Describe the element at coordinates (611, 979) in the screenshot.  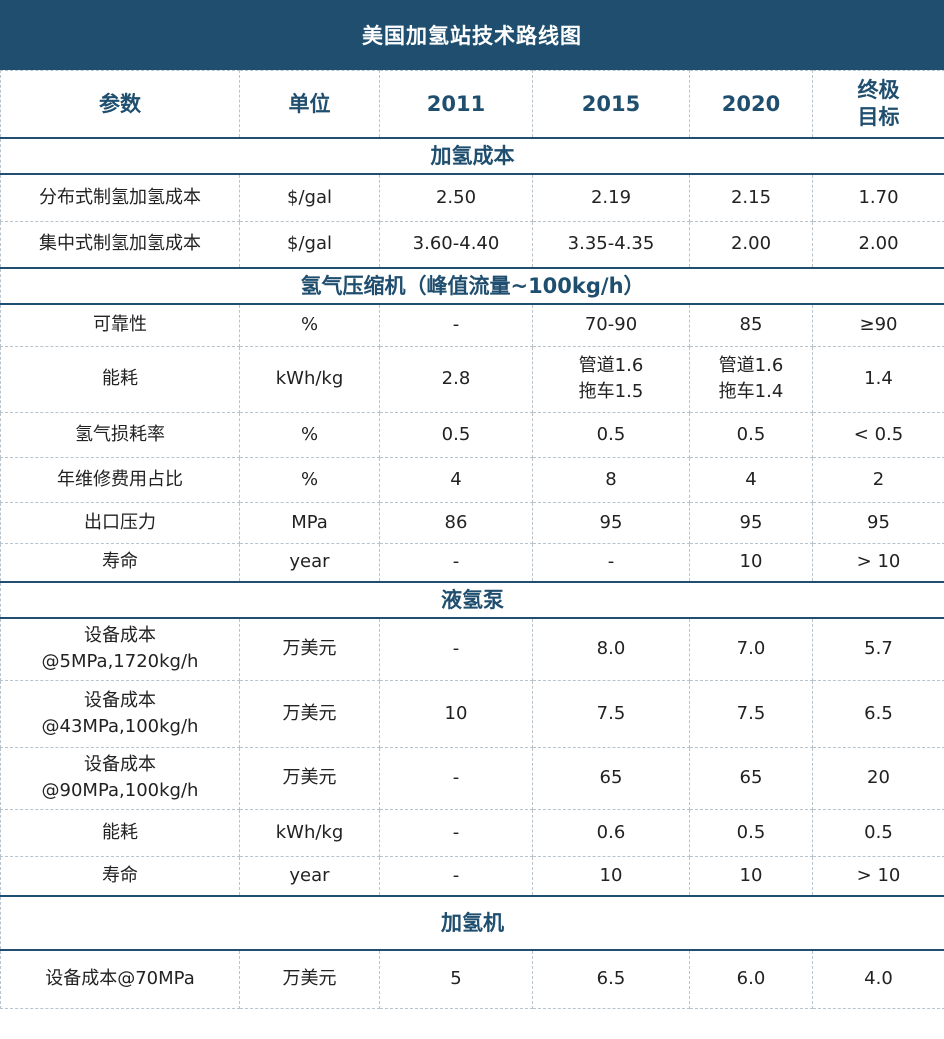
I see `value-2015-cell: 6.5` at that location.